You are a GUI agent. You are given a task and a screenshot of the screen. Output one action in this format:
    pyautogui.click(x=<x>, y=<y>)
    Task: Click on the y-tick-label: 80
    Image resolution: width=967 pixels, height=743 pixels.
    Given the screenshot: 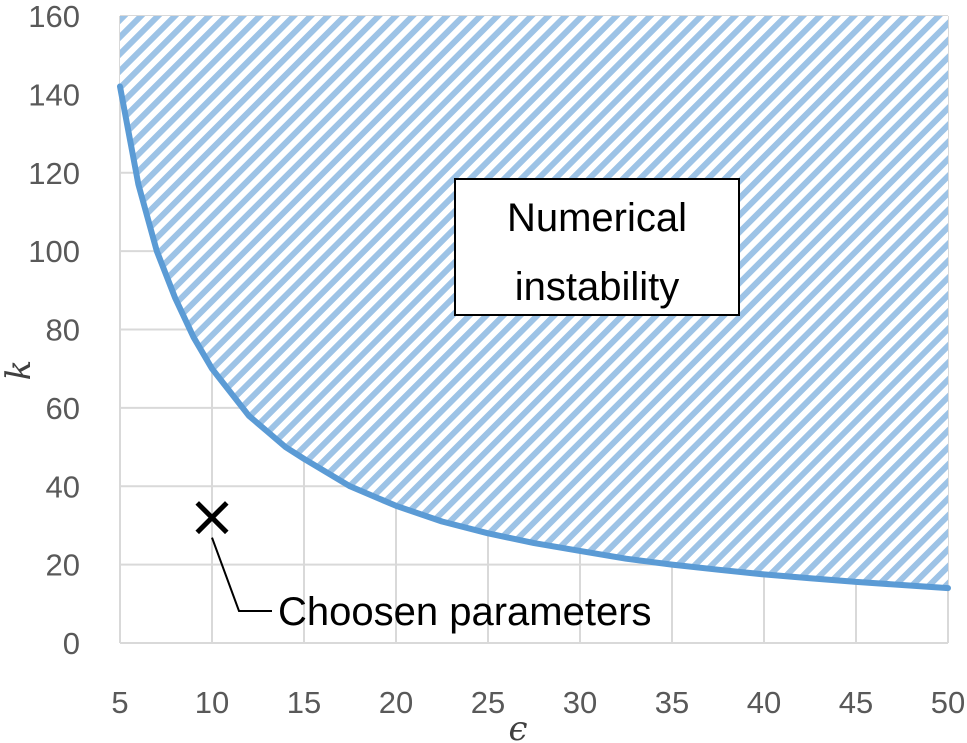 What is the action you would take?
    pyautogui.click(x=63, y=330)
    